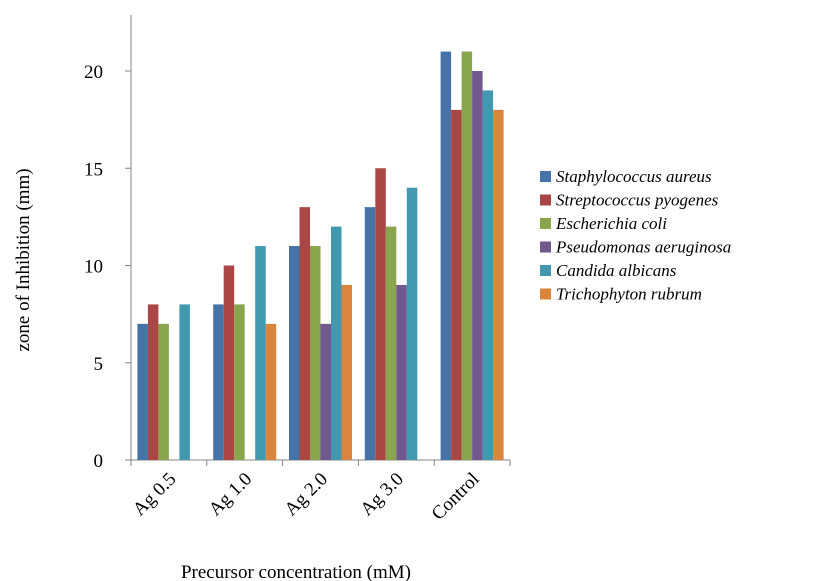  I want to click on legend-label: Pseudomonas aeruginosa, so click(643, 247).